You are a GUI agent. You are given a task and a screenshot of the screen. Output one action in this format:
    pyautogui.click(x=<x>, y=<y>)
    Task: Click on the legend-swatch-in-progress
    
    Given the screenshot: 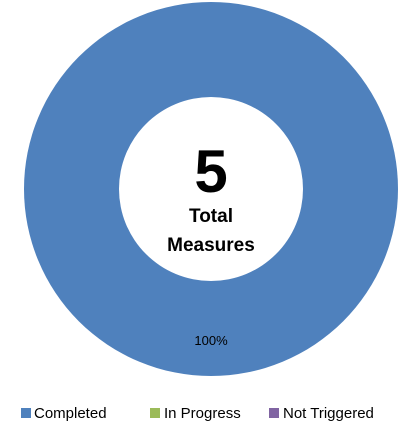 What is the action you would take?
    pyautogui.click(x=155, y=413)
    